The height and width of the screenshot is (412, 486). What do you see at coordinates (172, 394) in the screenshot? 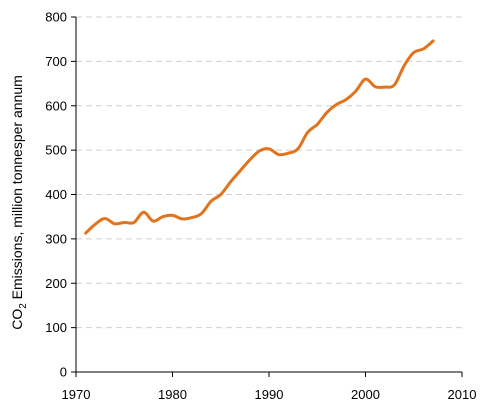
I see `x-tick-label-1980: 1980` at bounding box center [172, 394].